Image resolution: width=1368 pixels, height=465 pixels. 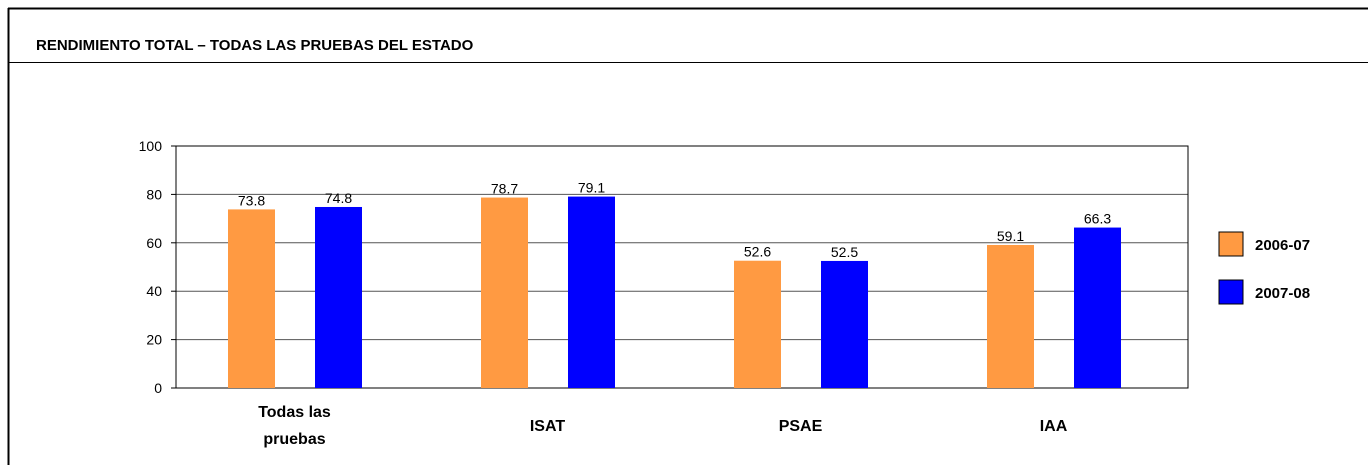 I want to click on value-label: 73.8, so click(x=251, y=200).